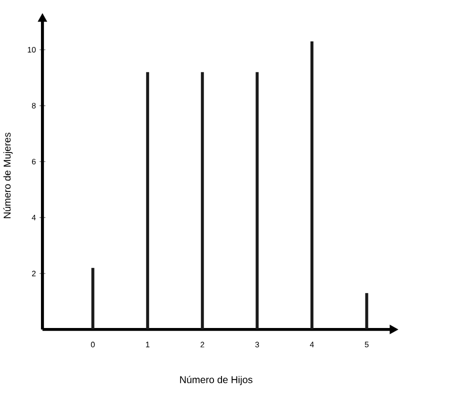 This screenshot has width=449, height=406. I want to click on y-axis-title: Número de Mujeres, so click(8, 175).